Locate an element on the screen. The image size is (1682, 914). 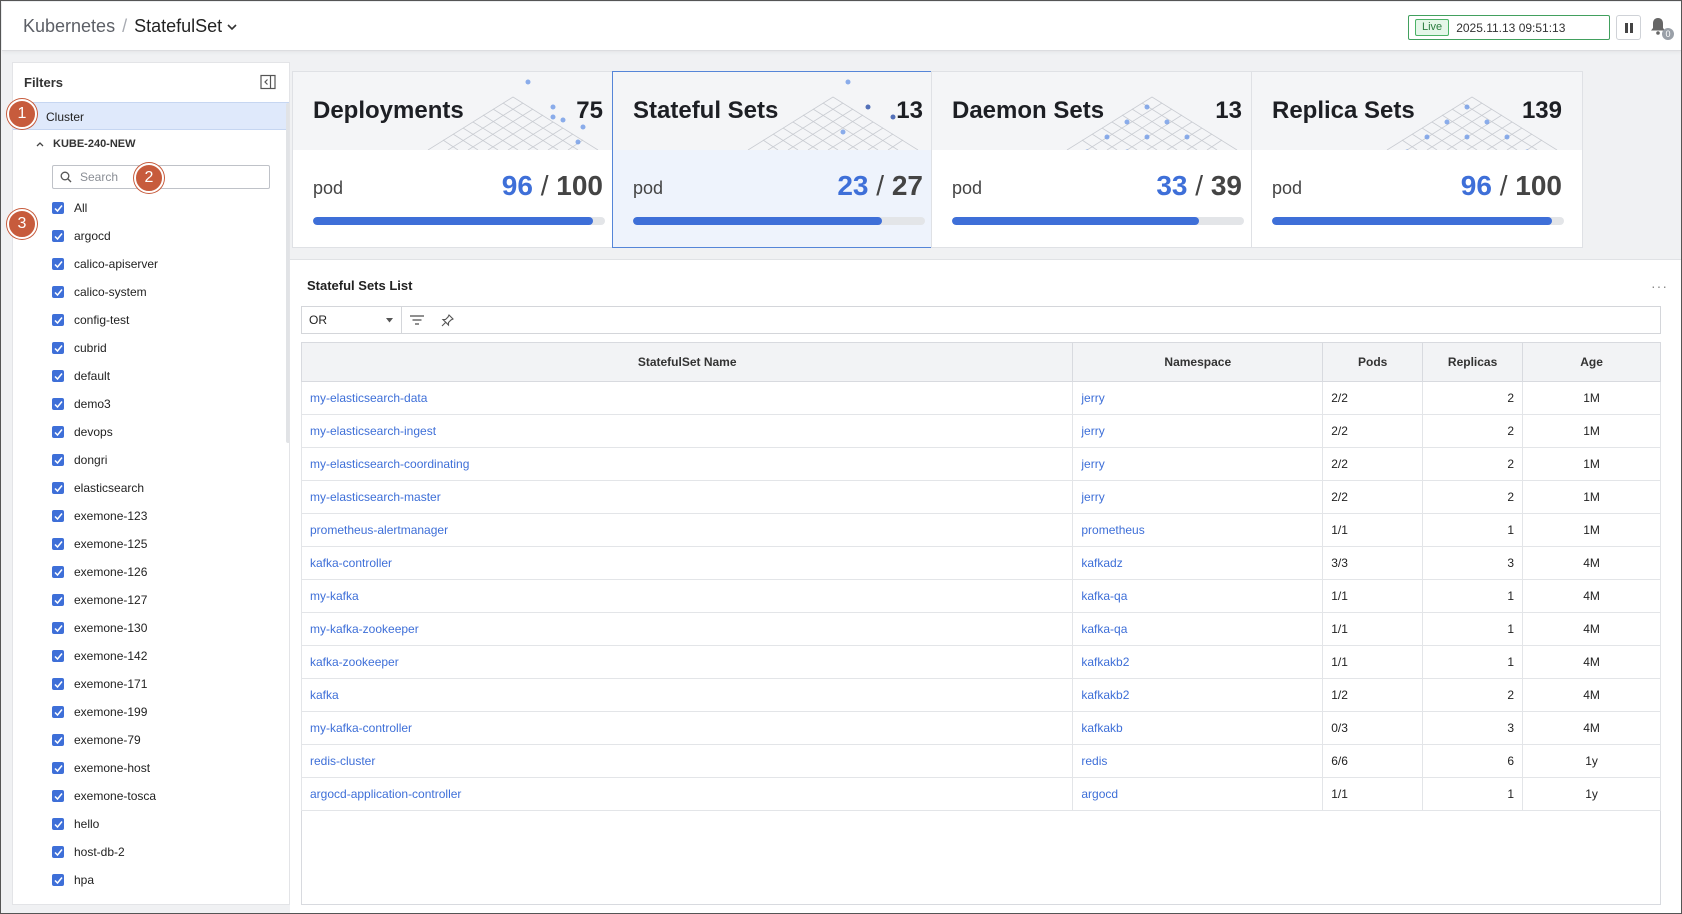
table-row: kafka-zookeeper kafkakb2 1/1 1 4M is located at coordinates (980, 662).